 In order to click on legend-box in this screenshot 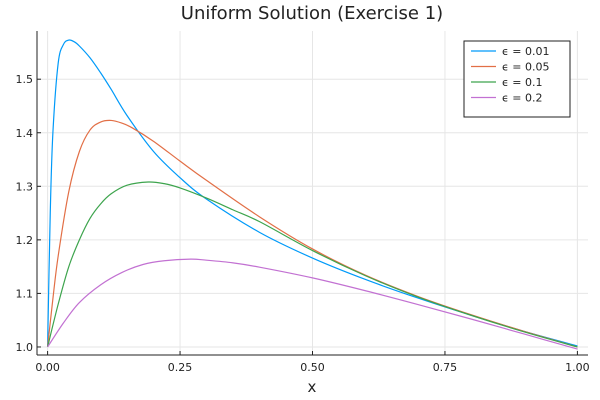, I will do `click(517, 79)`.